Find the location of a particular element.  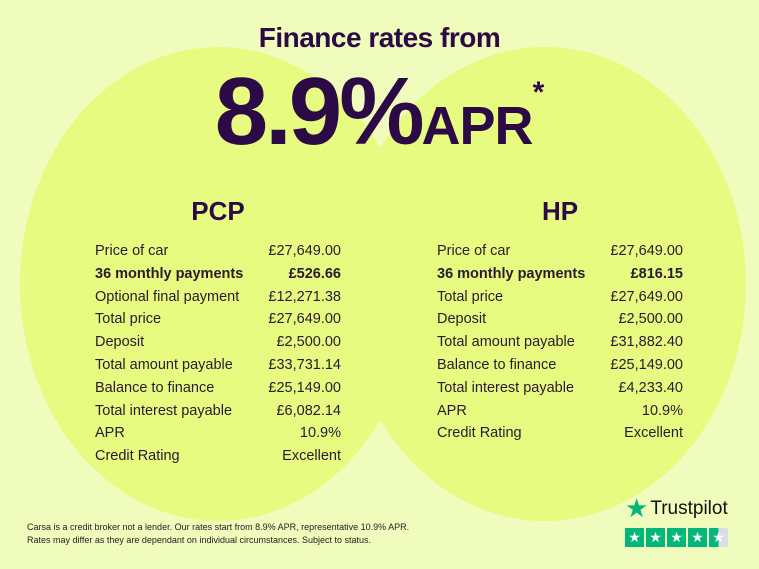

row-value: £526.66 is located at coordinates (314, 273).